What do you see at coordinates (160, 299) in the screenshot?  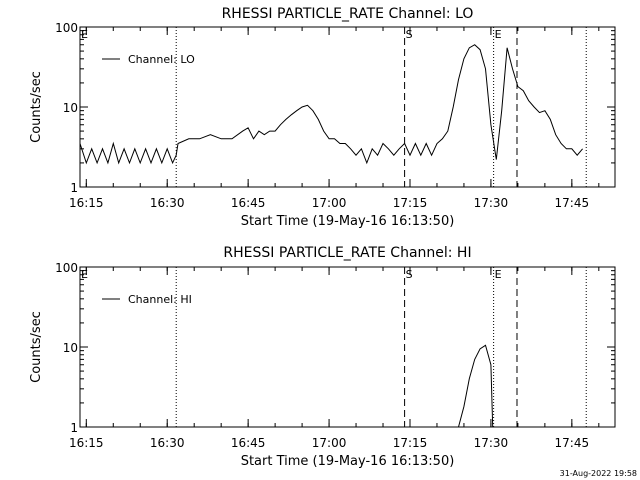 I see `legend-label: Channel: HI` at bounding box center [160, 299].